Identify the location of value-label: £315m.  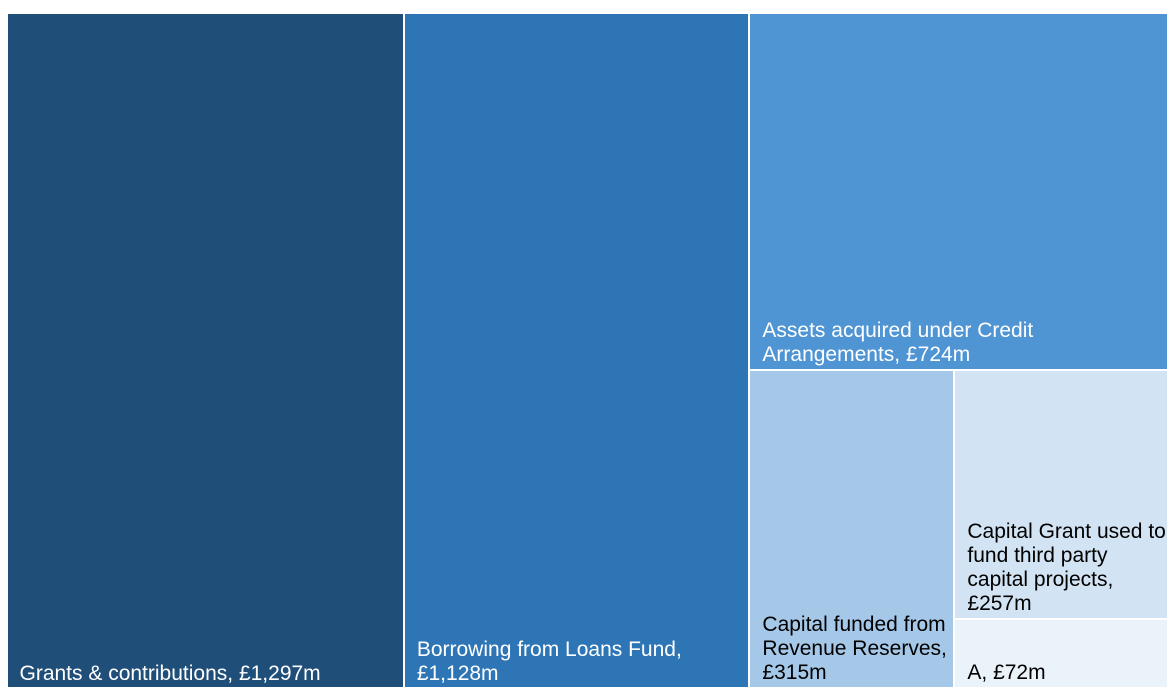
(794, 673).